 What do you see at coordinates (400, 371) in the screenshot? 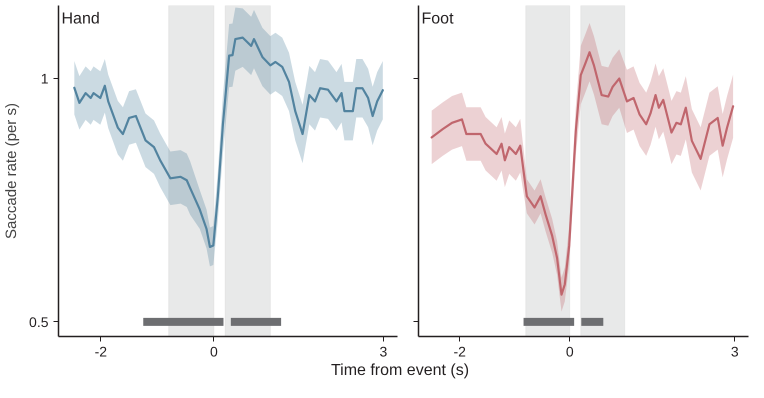
I see `x-axis-title: Time from event (s)` at bounding box center [400, 371].